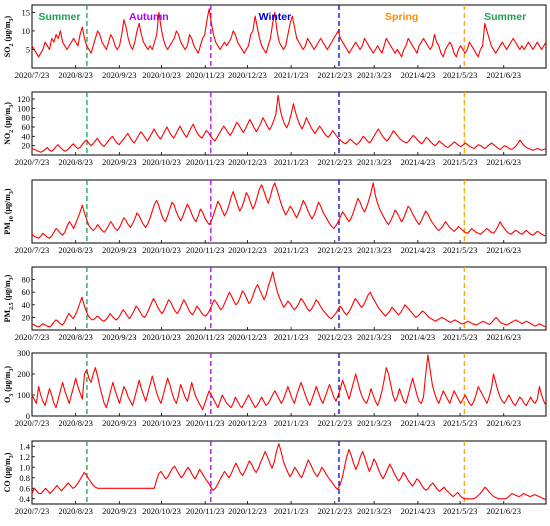 The height and width of the screenshot is (526, 550). Describe the element at coordinates (24, 446) in the screenshot. I see `y-tick-label: 1.4` at that location.